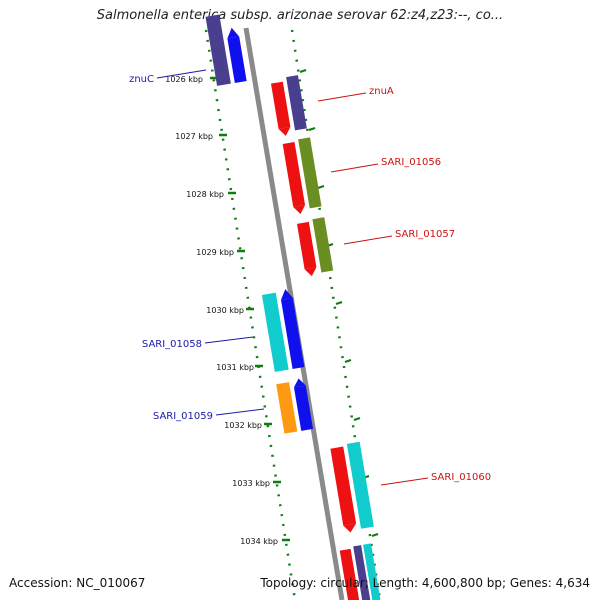  What do you see at coordinates (243, 425) in the screenshot?
I see `kbp-label: 1032 kbp` at bounding box center [243, 425].